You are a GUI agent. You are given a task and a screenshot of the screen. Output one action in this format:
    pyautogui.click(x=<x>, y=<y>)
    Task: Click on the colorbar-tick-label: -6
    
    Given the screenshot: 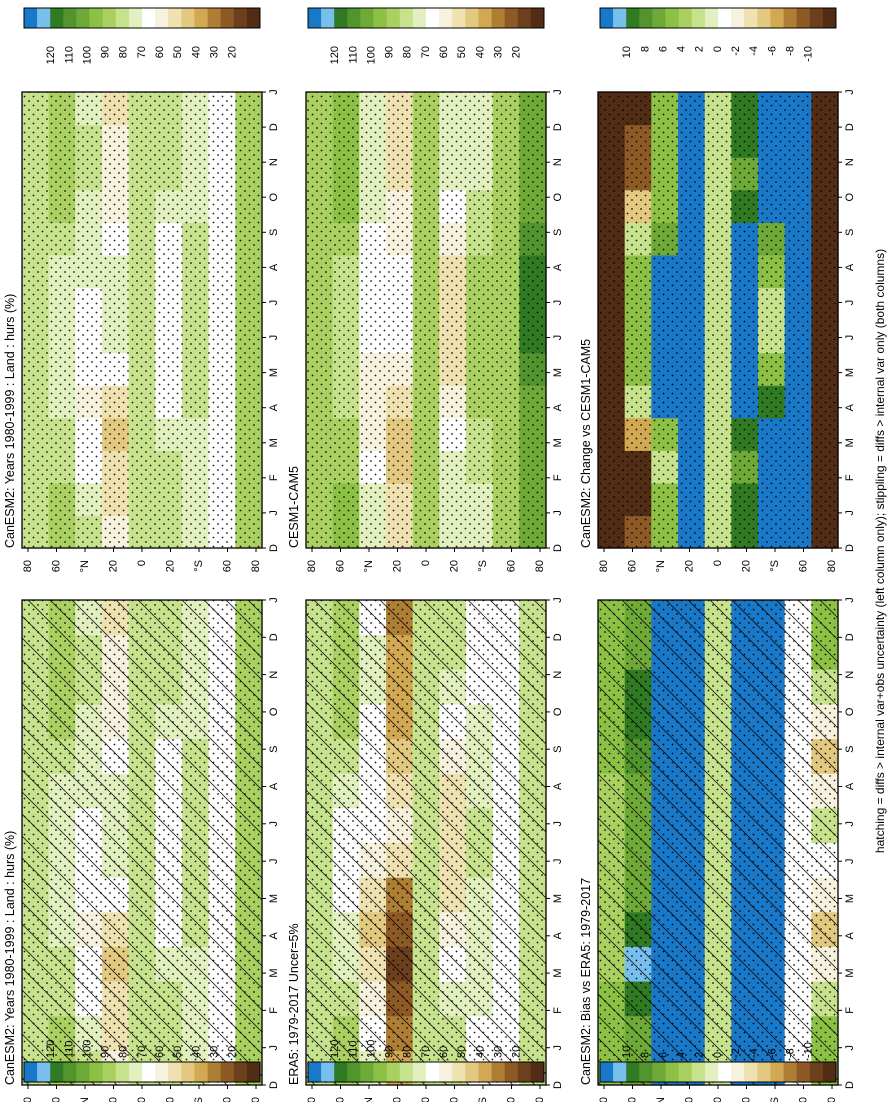 What is the action you would take?
    pyautogui.click(x=772, y=1053)
    